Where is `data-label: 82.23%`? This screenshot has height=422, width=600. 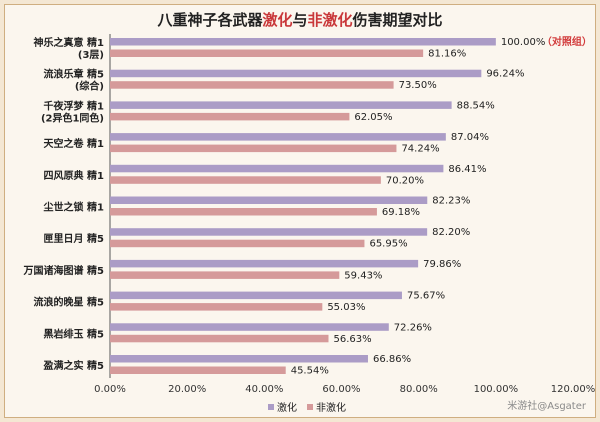 data-label: 82.23% is located at coordinates (451, 201).